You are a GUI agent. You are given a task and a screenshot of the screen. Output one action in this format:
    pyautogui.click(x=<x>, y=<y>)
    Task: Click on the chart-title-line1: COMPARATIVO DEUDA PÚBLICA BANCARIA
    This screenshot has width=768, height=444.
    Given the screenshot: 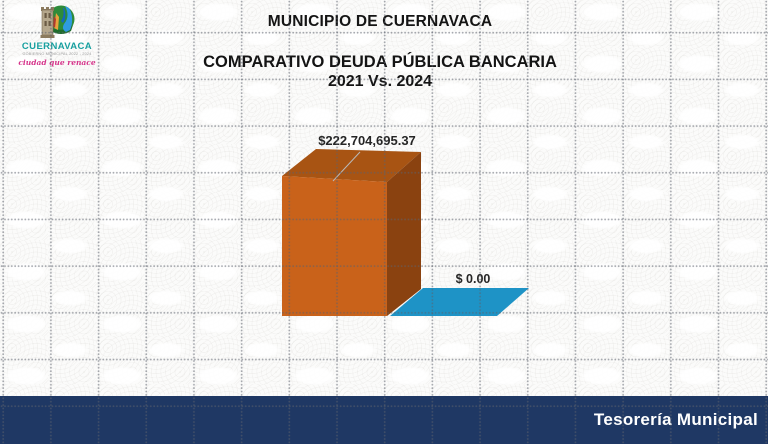 What is the action you would take?
    pyautogui.click(x=380, y=62)
    